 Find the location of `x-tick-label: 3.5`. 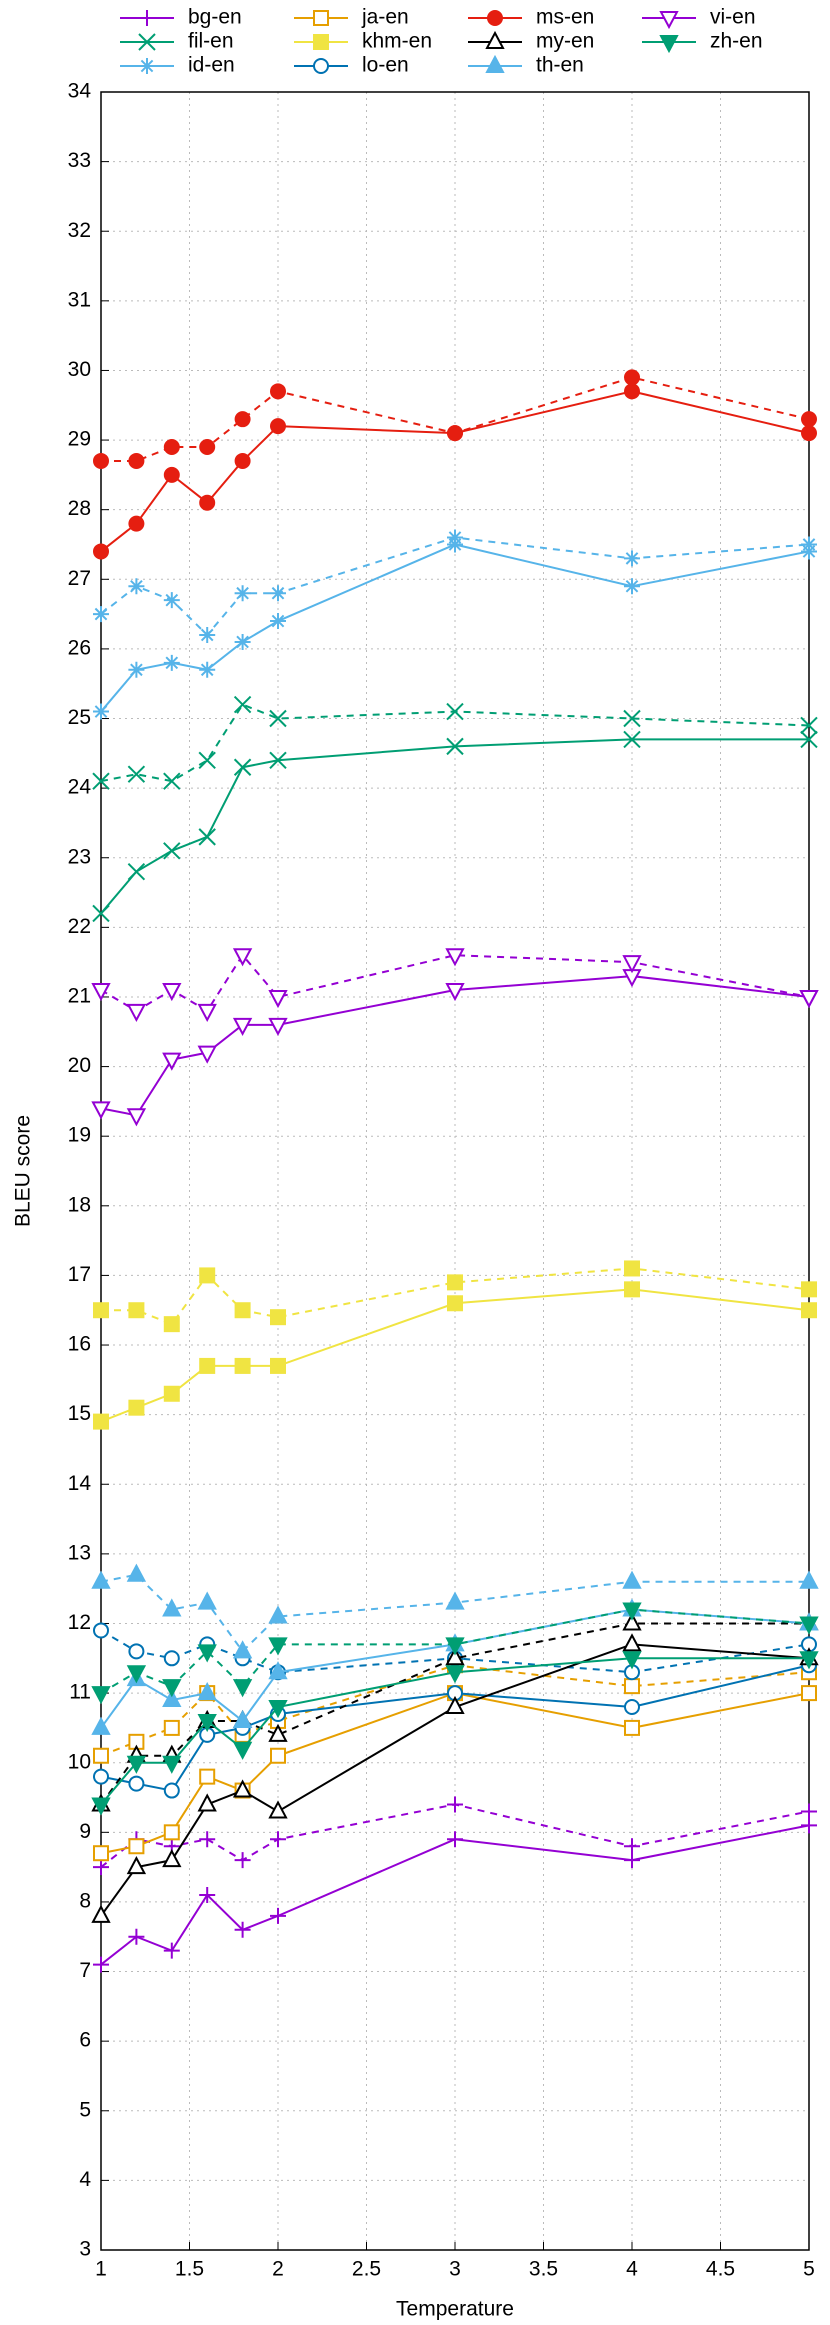

x-tick-label: 3.5 is located at coordinates (543, 2269).